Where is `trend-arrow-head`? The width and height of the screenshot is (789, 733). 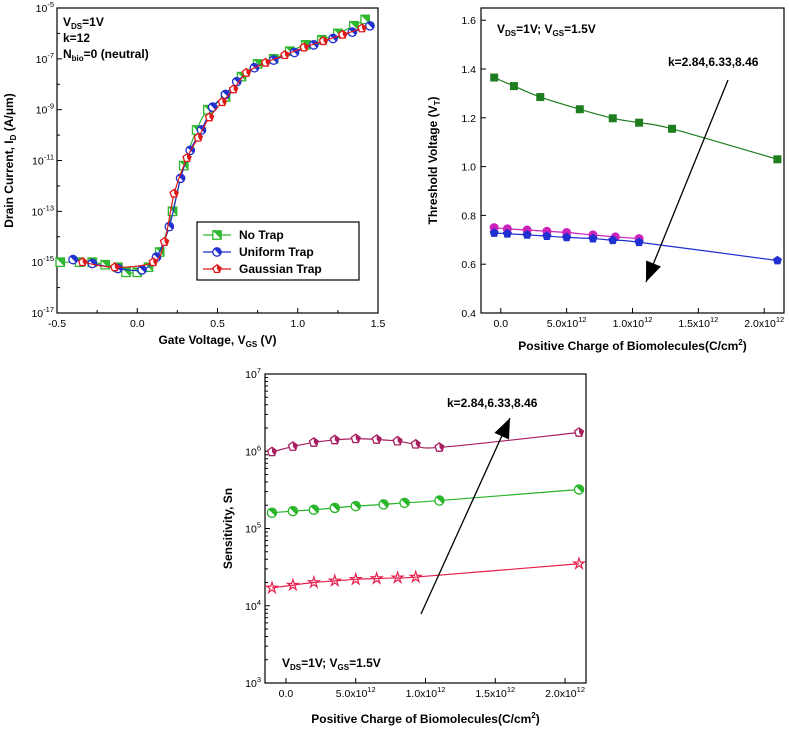 trend-arrow-head is located at coordinates (502, 429).